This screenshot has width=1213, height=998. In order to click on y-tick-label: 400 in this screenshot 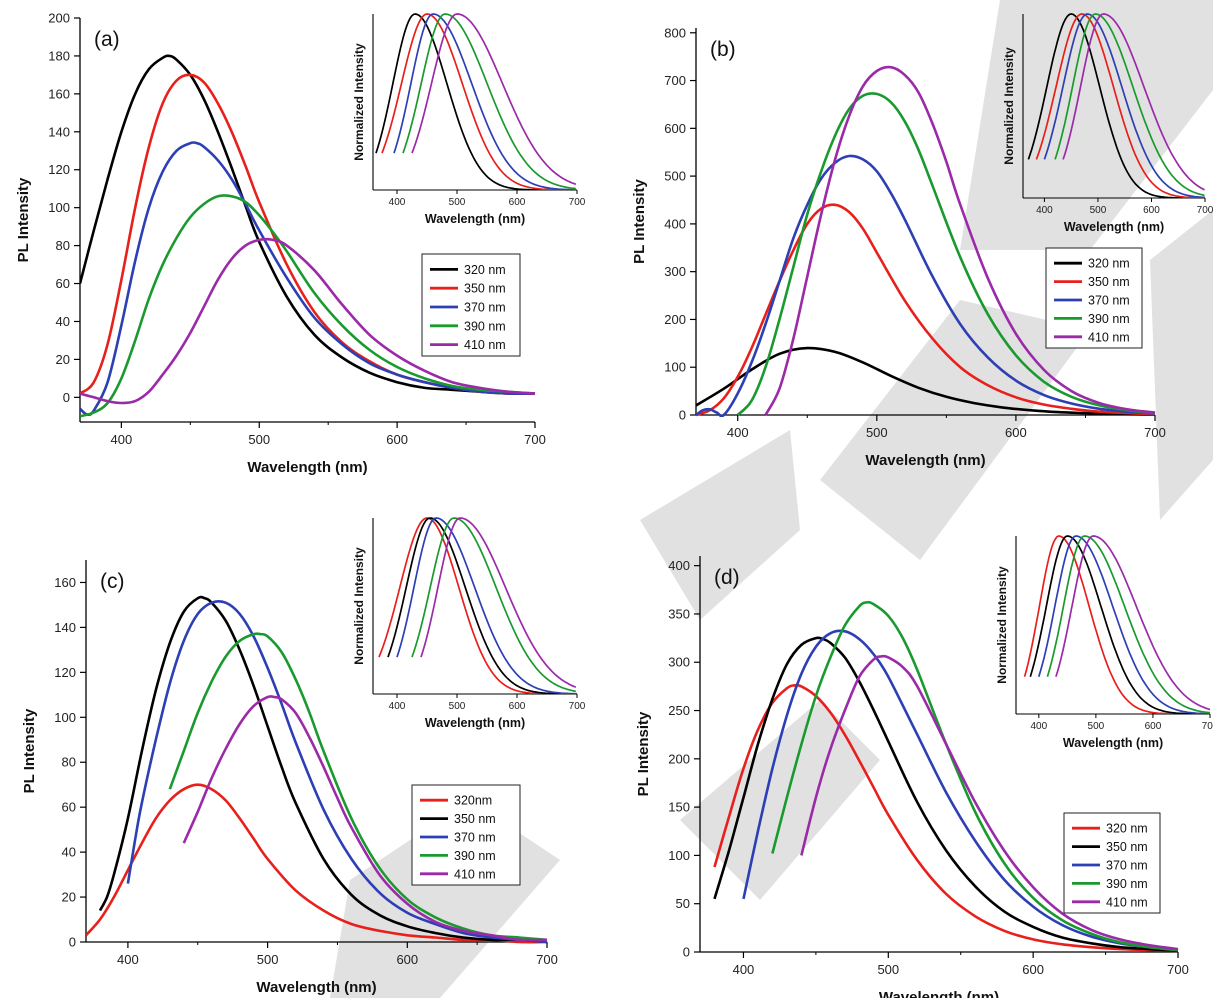, I will do `click(679, 565)`.